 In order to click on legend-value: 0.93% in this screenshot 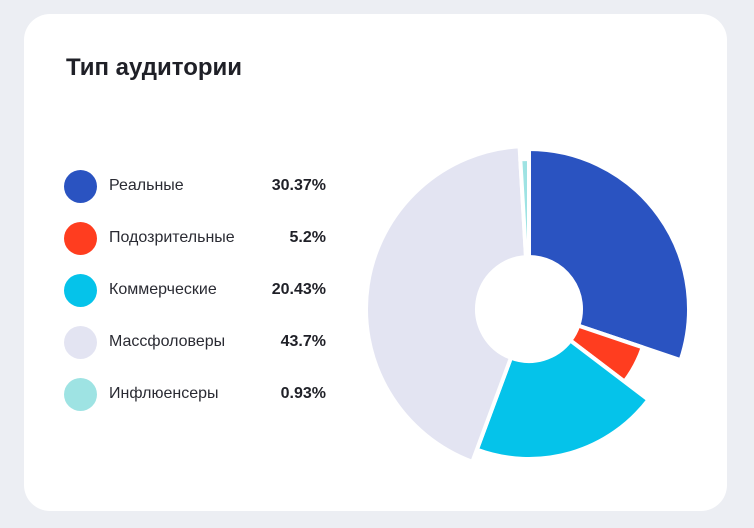, I will do `click(303, 393)`.